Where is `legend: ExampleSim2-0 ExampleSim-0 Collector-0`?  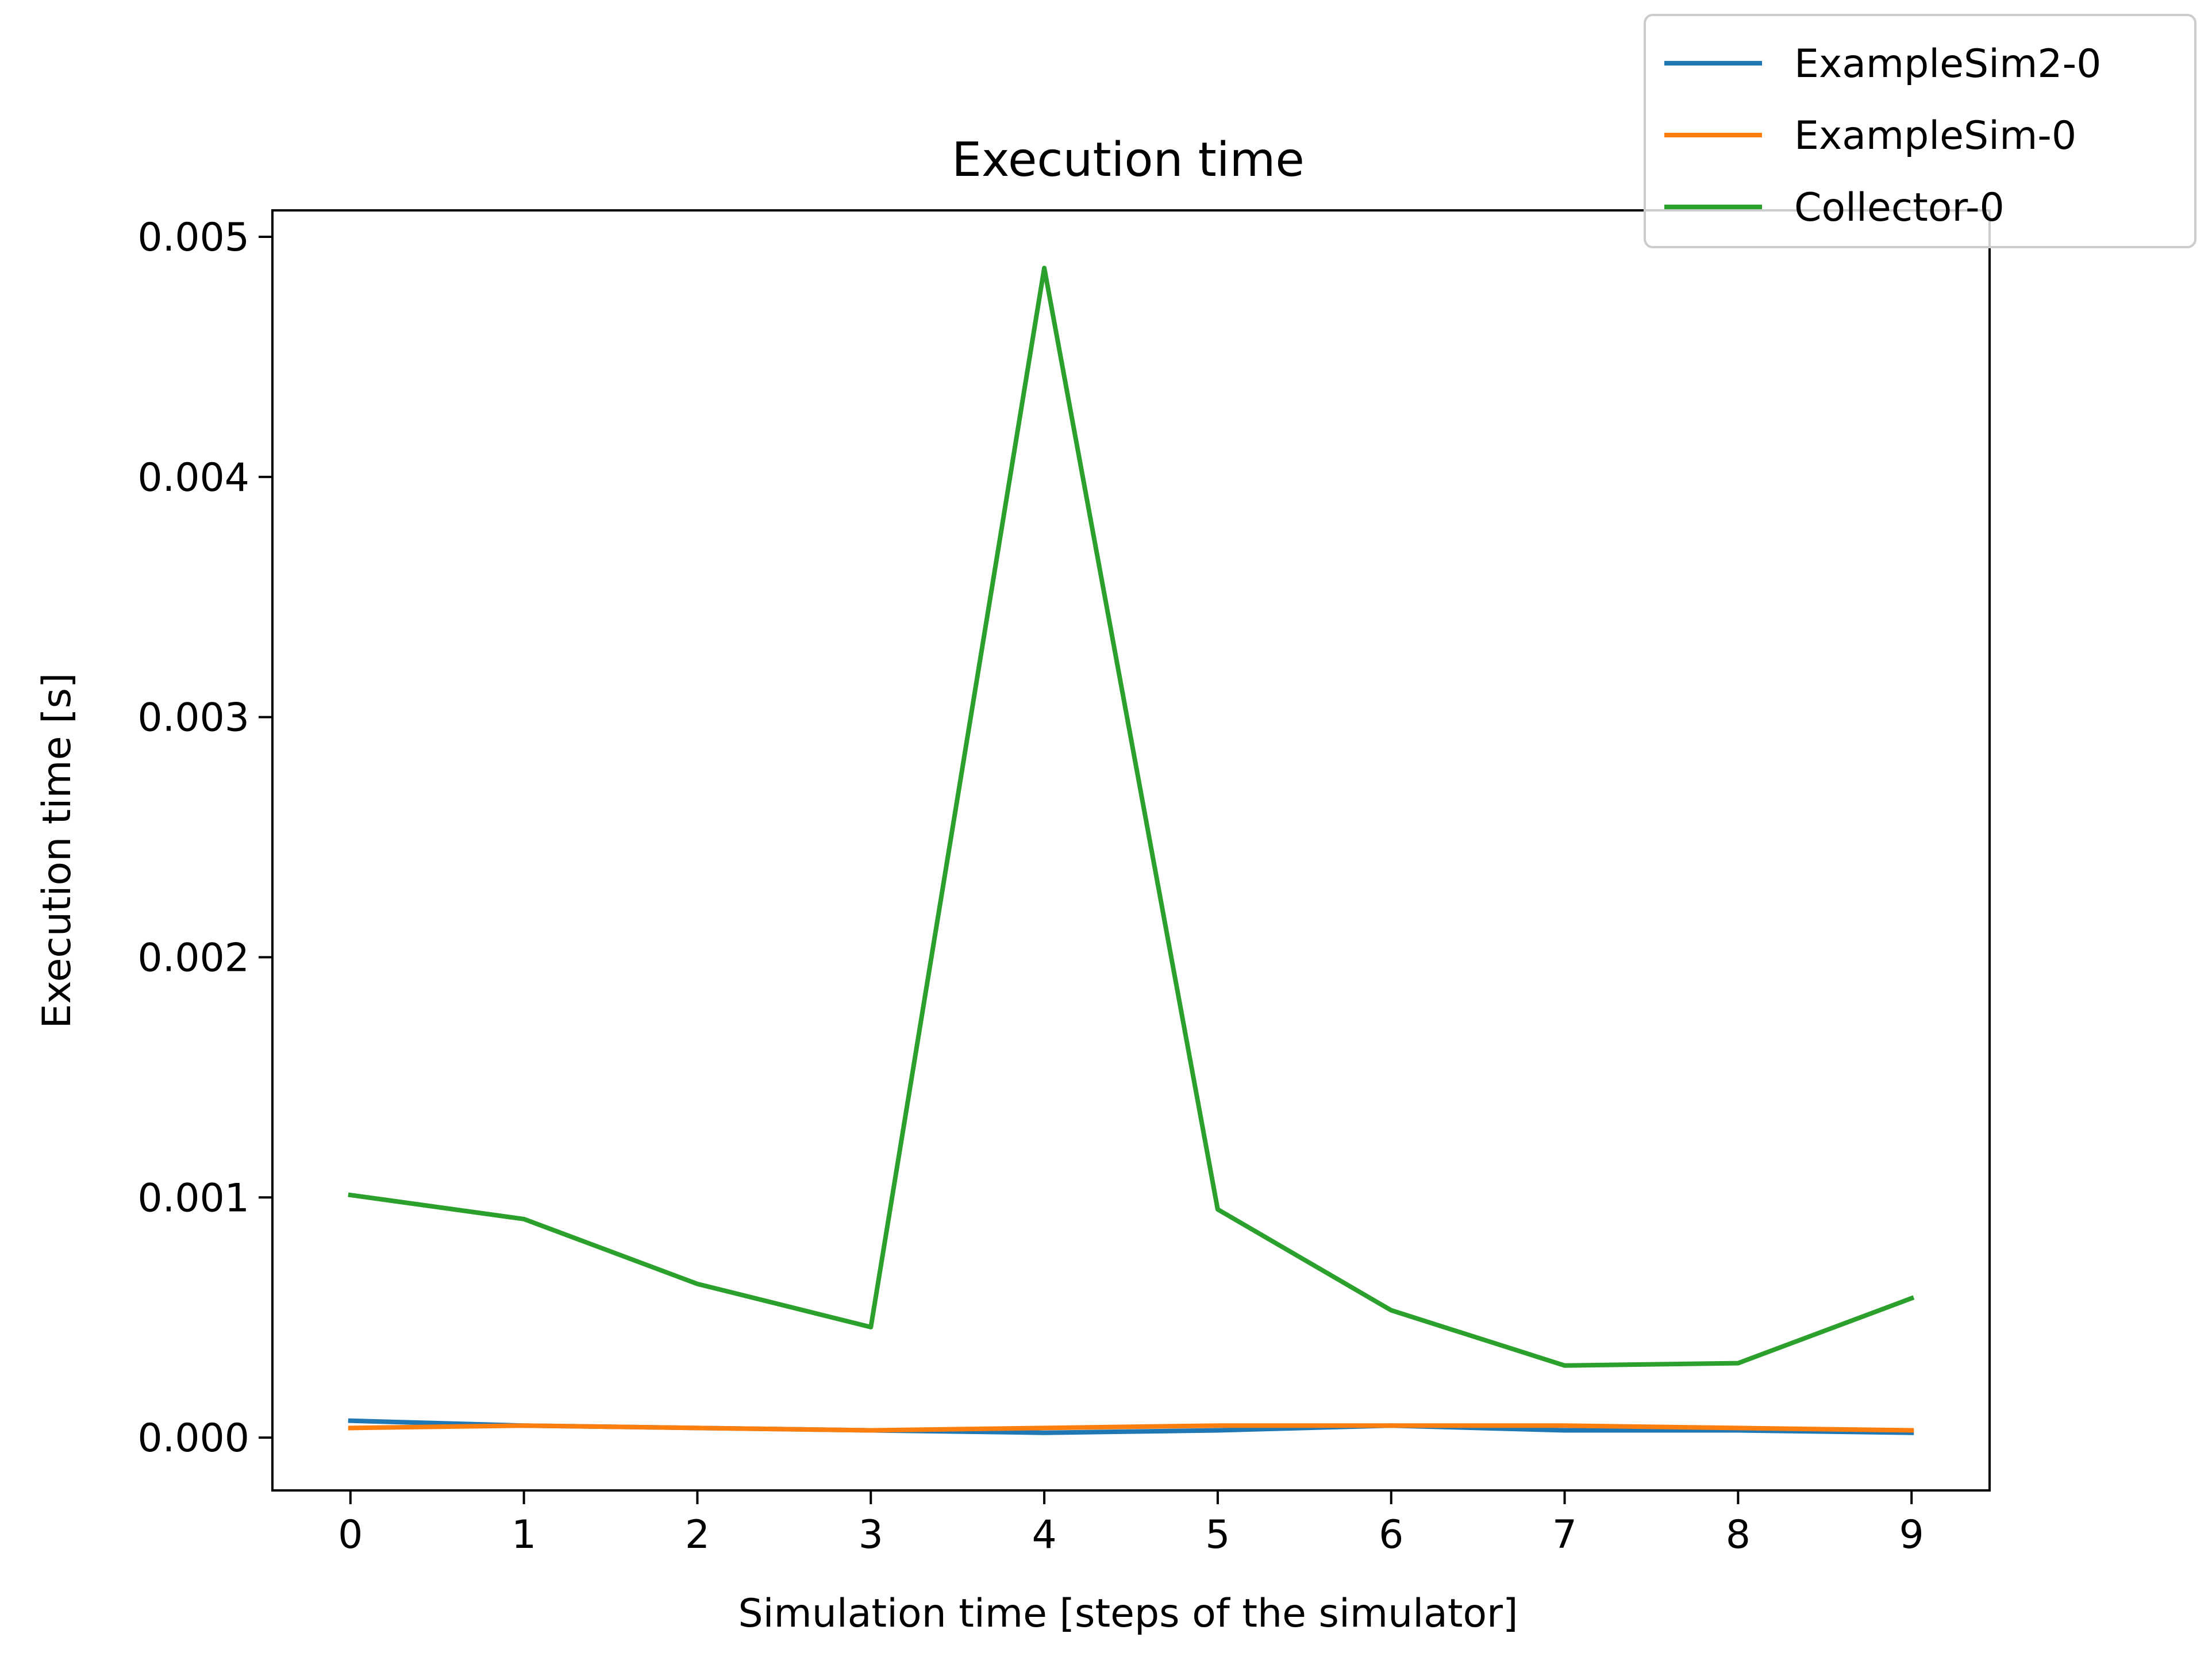
legend: ExampleSim2-0 ExampleSim-0 Collector-0 is located at coordinates (1920, 131).